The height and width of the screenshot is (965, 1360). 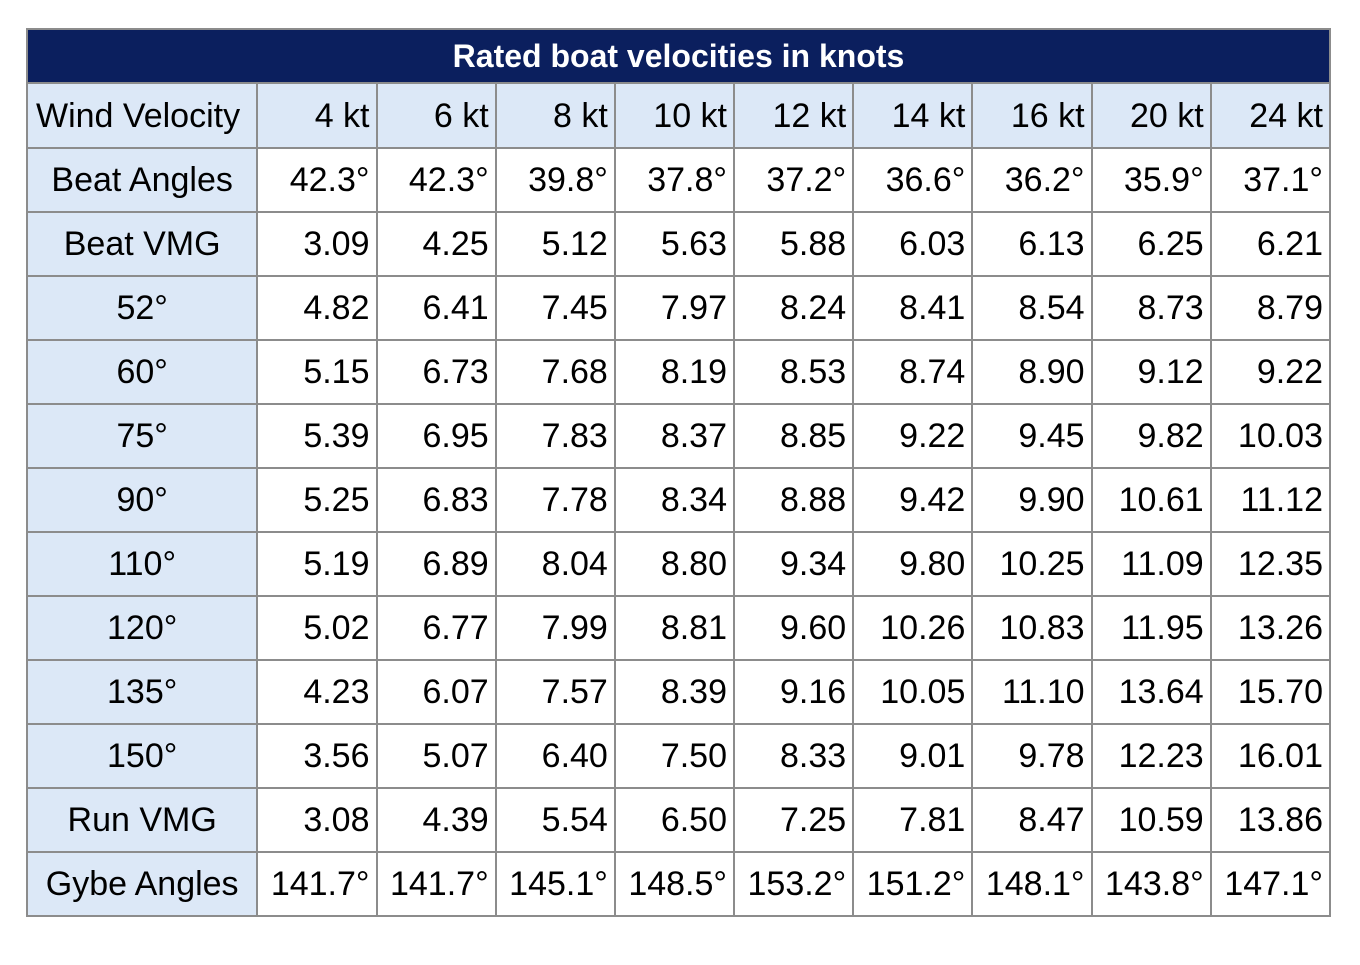 I want to click on table-cell: 8.19, so click(x=674, y=372).